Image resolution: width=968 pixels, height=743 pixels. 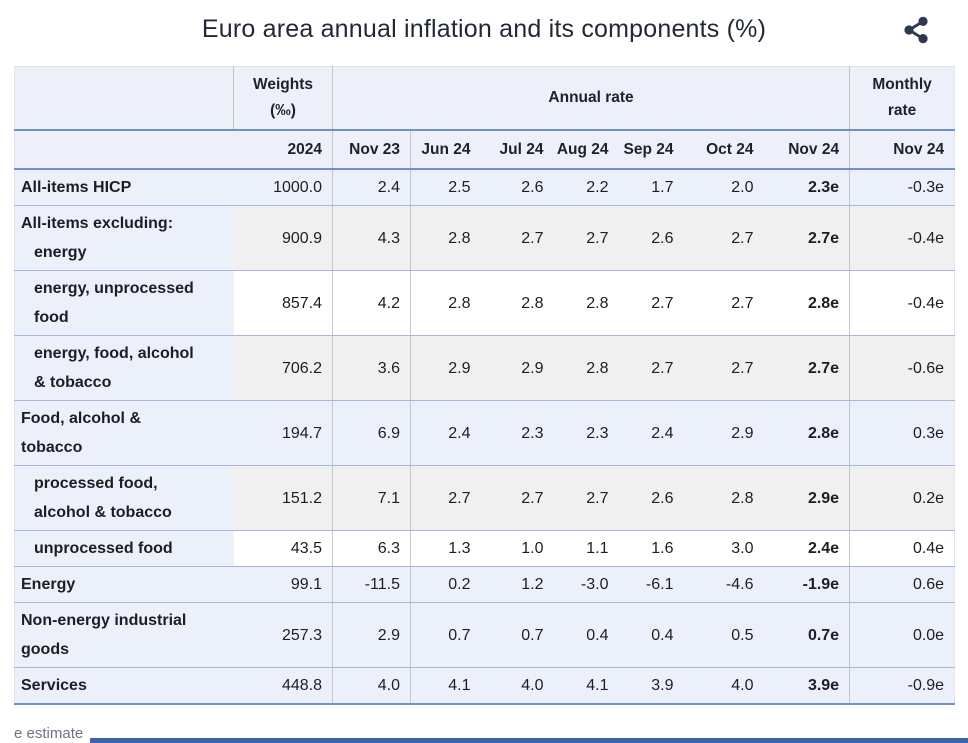 I want to click on row-label: energy, food, alcohol & tobacco, so click(x=124, y=368).